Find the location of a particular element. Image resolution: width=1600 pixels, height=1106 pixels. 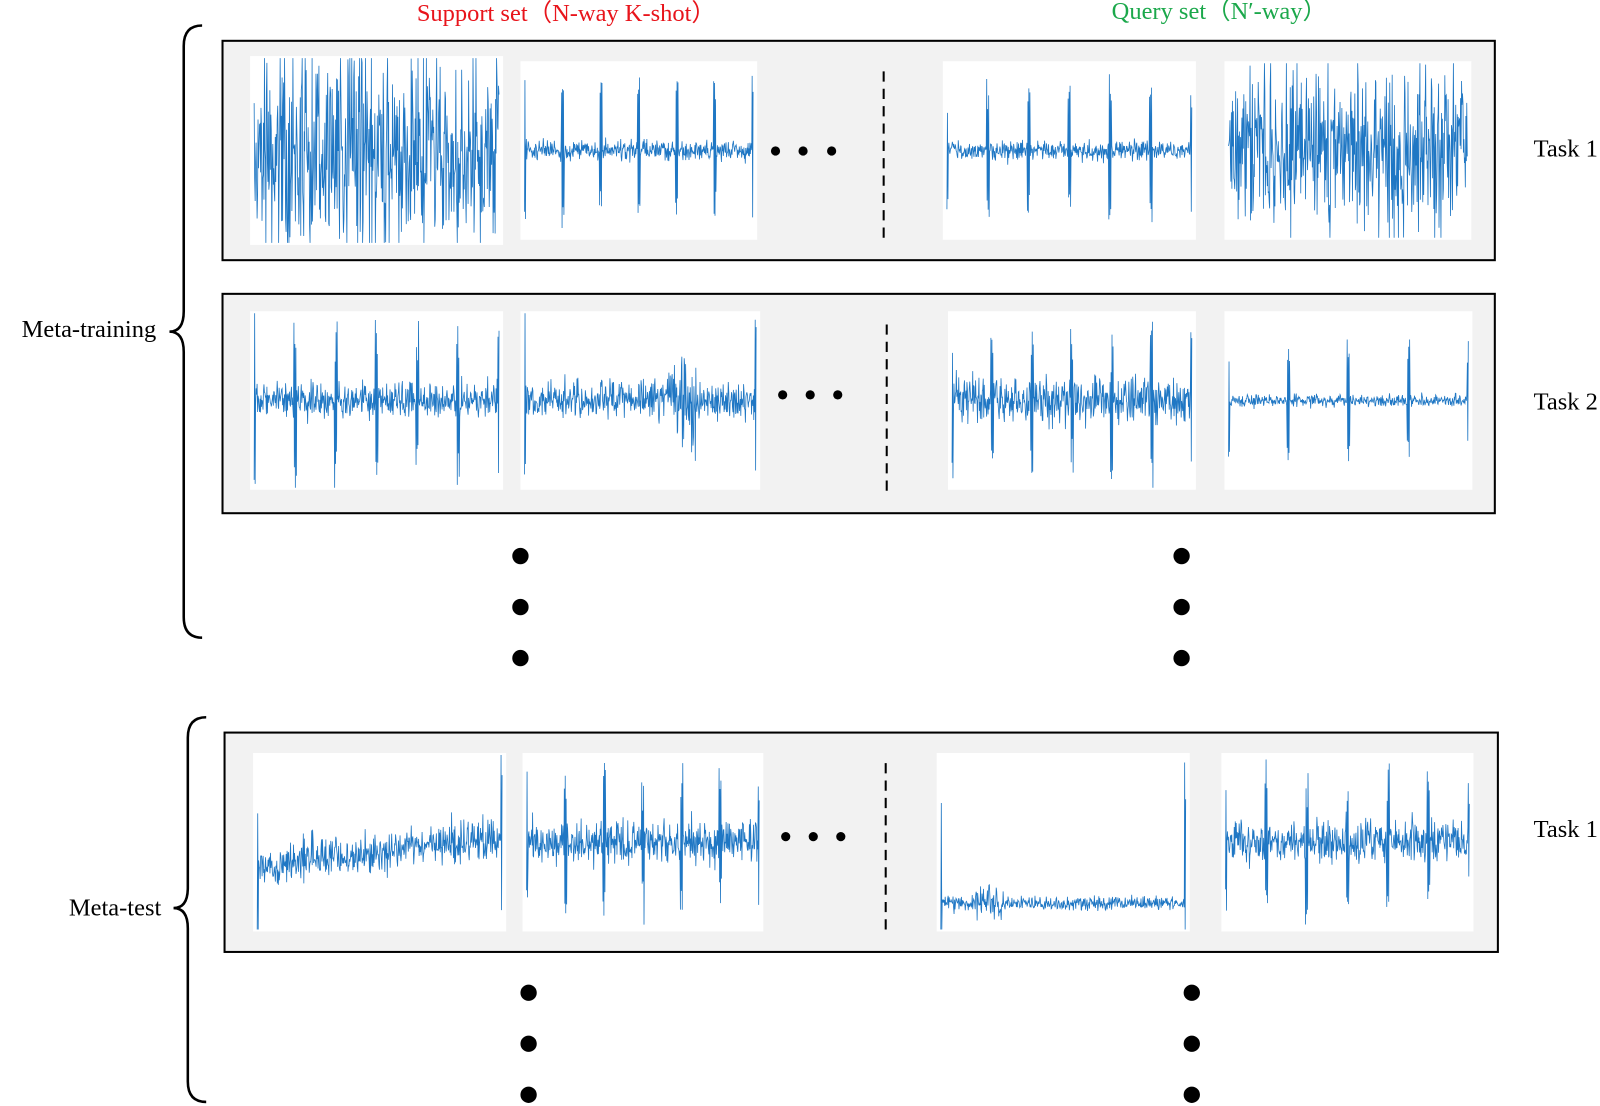

group-label: Meta-test is located at coordinates (115, 908).